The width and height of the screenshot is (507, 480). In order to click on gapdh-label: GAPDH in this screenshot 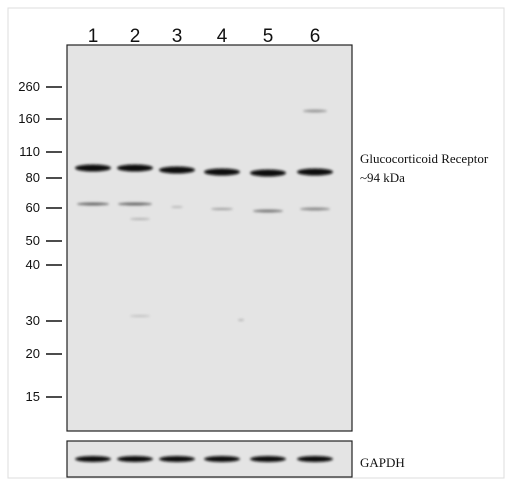, I will do `click(382, 462)`.